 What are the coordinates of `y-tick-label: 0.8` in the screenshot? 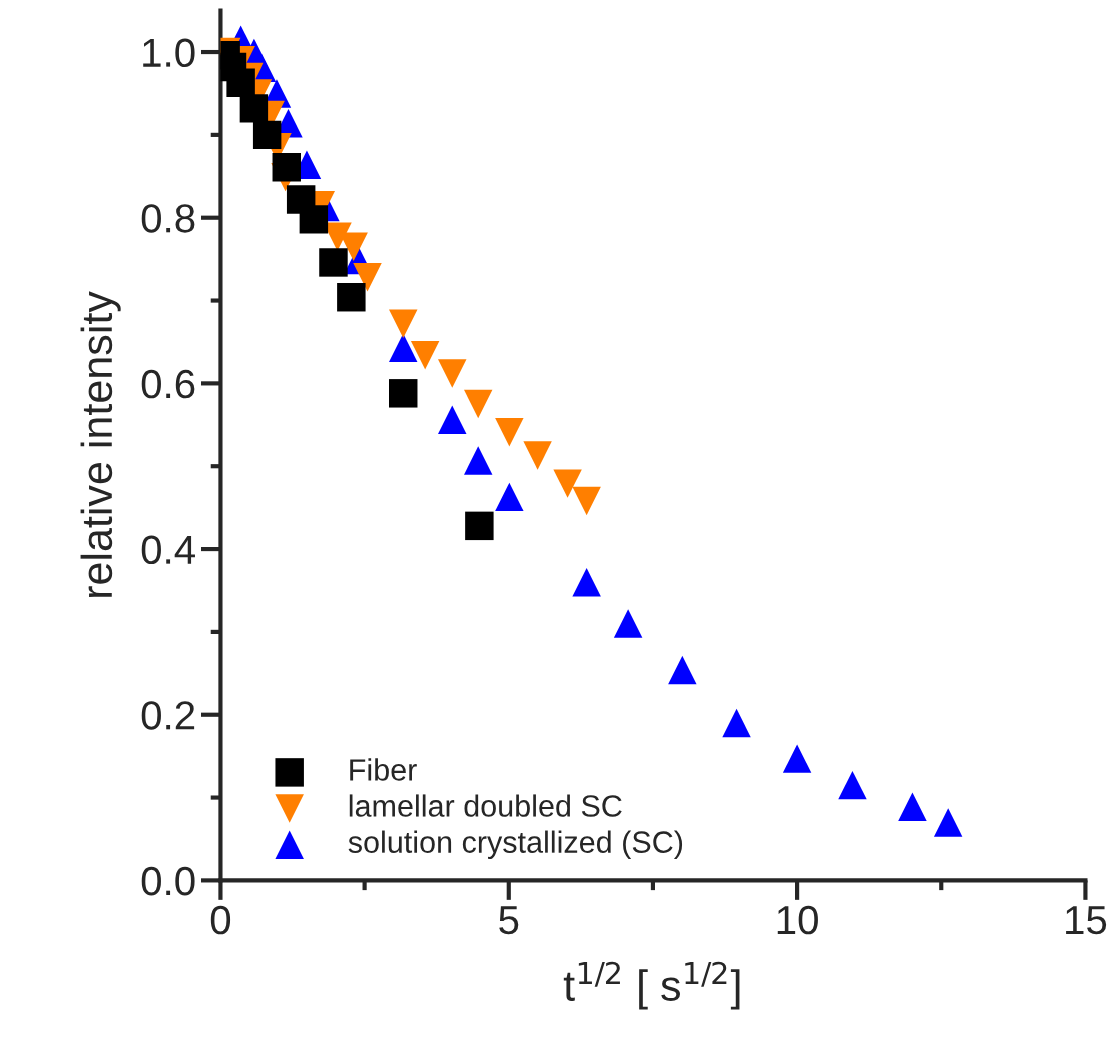 It's located at (168, 218).